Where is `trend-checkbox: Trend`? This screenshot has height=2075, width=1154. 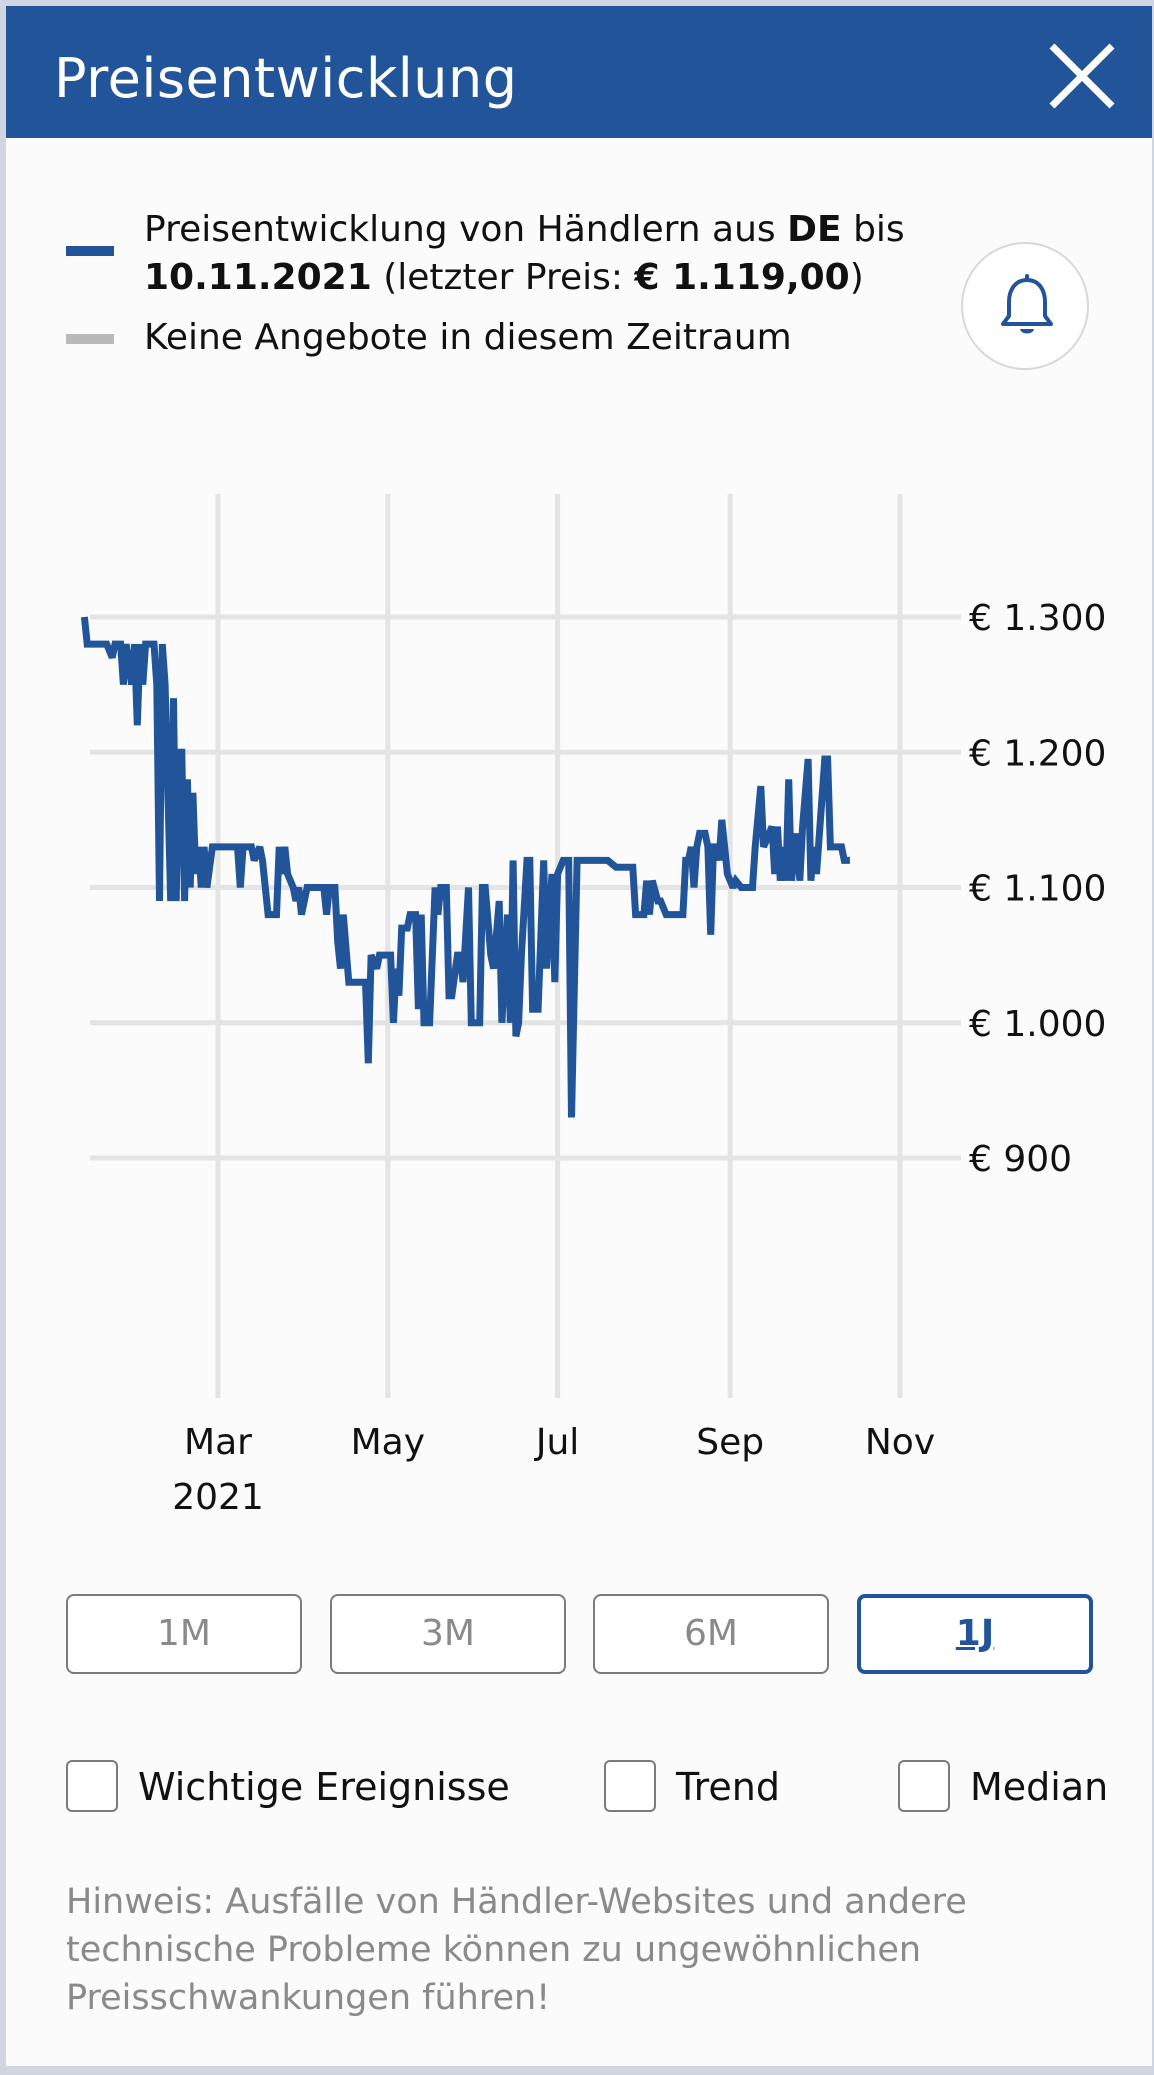 trend-checkbox: Trend is located at coordinates (694, 1788).